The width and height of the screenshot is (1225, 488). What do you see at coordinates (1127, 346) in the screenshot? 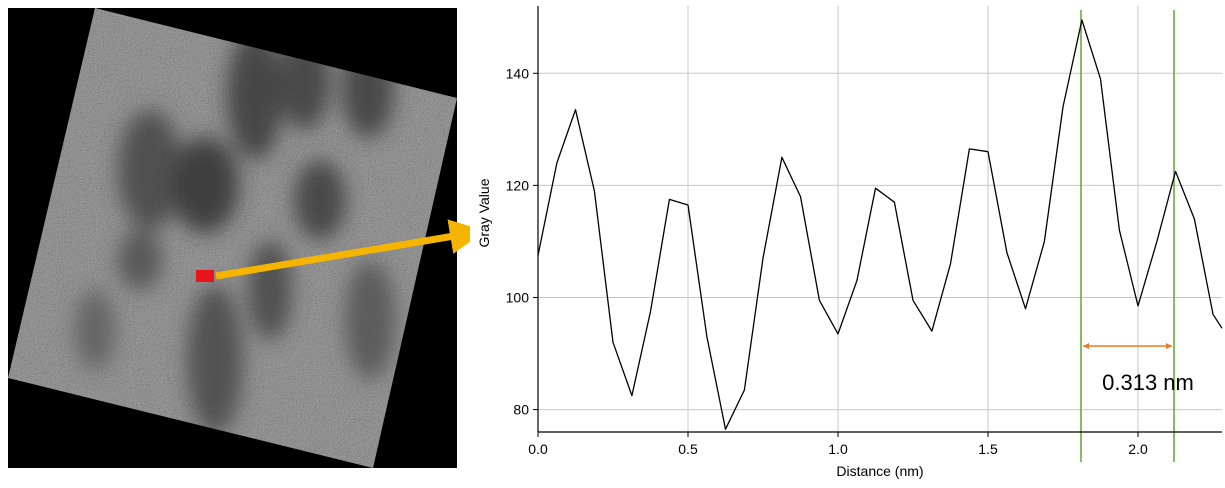
I see `spacing-measurement` at bounding box center [1127, 346].